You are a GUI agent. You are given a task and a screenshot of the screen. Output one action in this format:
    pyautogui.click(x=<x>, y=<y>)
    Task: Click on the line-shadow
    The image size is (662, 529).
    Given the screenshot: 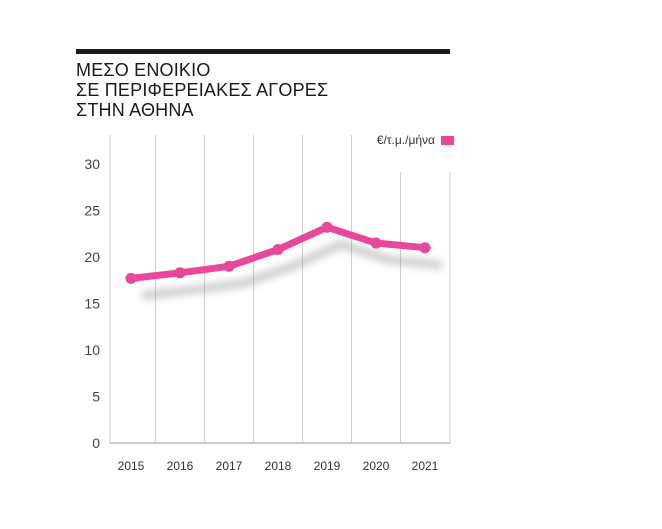 What is the action you would take?
    pyautogui.click(x=292, y=270)
    